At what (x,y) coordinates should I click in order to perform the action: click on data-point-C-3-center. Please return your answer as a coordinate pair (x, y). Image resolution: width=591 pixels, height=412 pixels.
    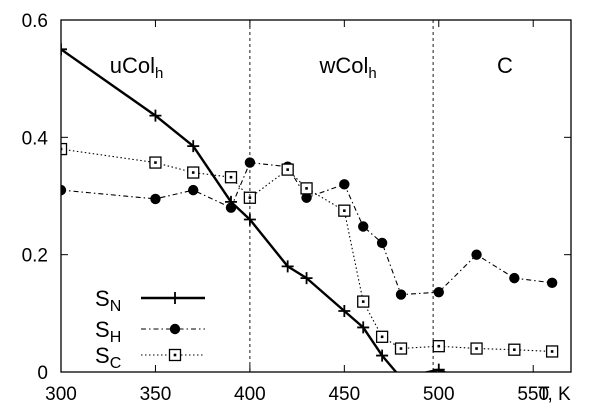
    Looking at the image, I should click on (231, 177).